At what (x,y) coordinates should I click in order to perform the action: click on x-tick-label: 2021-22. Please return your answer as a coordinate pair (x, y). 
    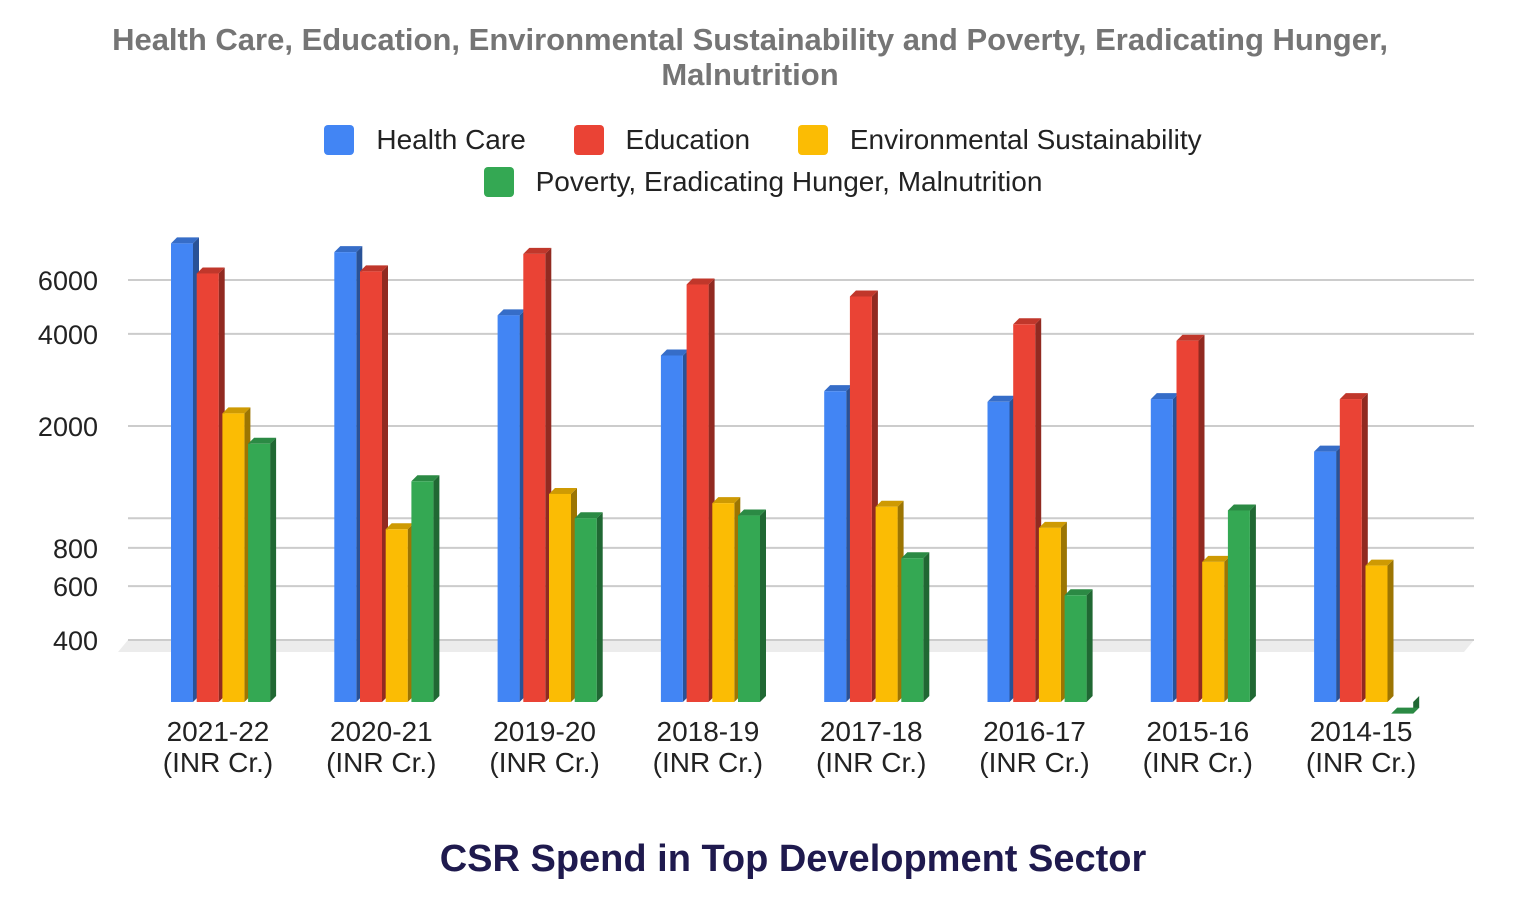
    Looking at the image, I should click on (218, 731).